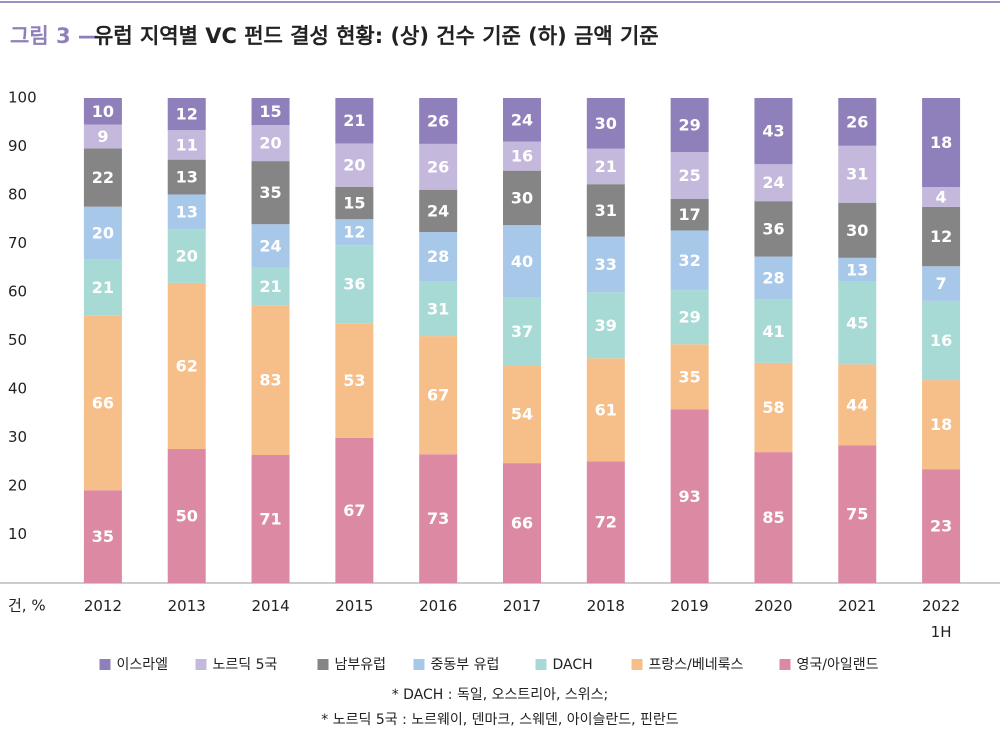  Describe the element at coordinates (102, 606) in the screenshot. I see `x-tick-label: 2012` at that location.